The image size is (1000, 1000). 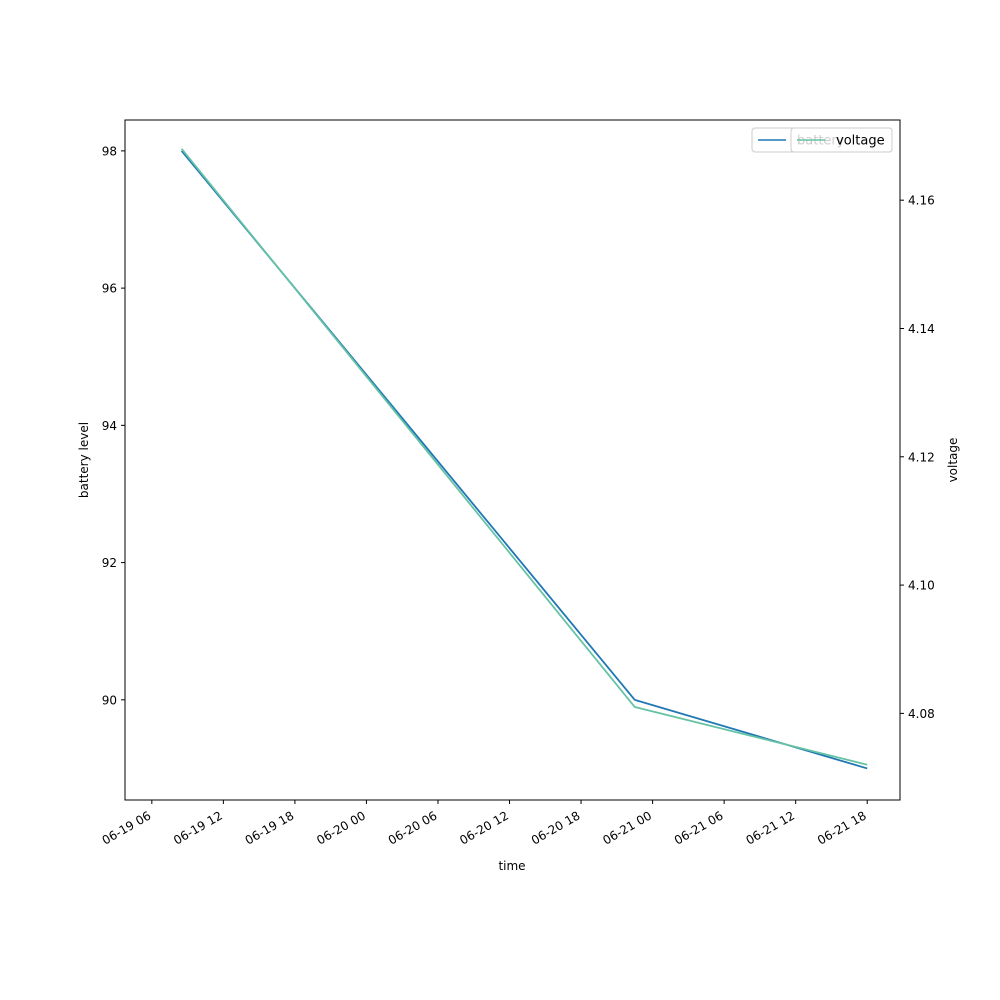 What do you see at coordinates (270, 827) in the screenshot?
I see `x-tick-label: 06-19 18` at bounding box center [270, 827].